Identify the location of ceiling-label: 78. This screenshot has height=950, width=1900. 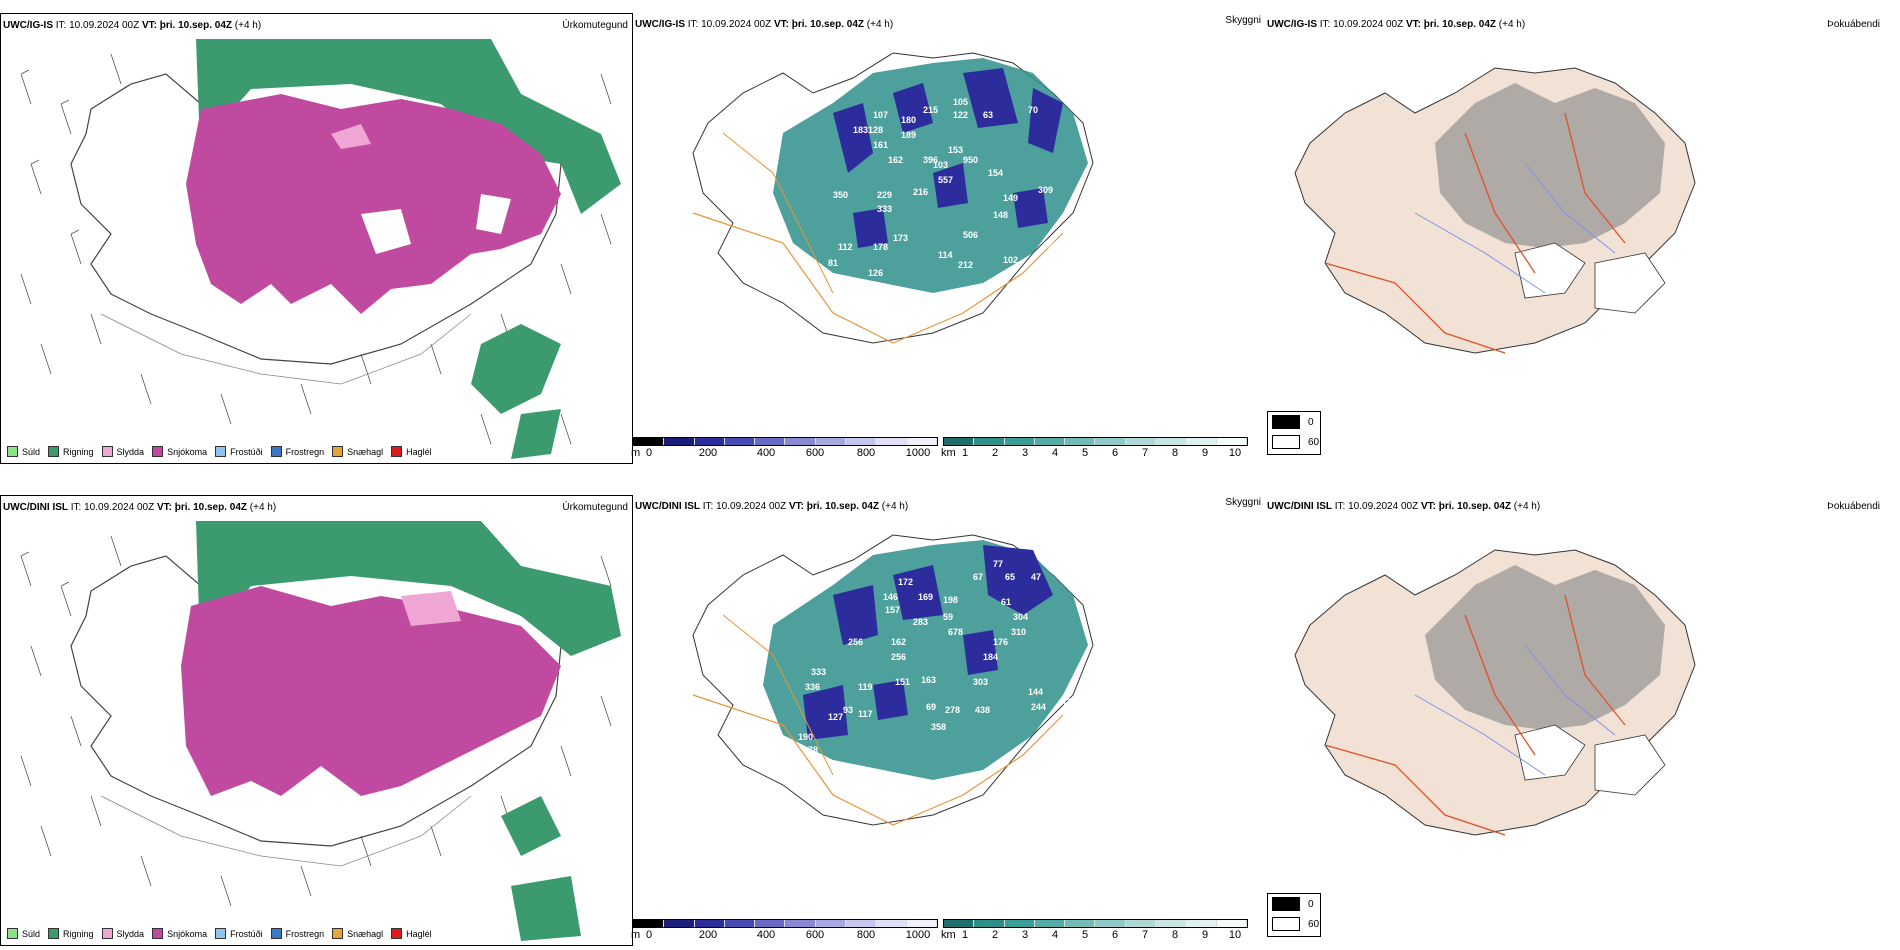
(813, 750).